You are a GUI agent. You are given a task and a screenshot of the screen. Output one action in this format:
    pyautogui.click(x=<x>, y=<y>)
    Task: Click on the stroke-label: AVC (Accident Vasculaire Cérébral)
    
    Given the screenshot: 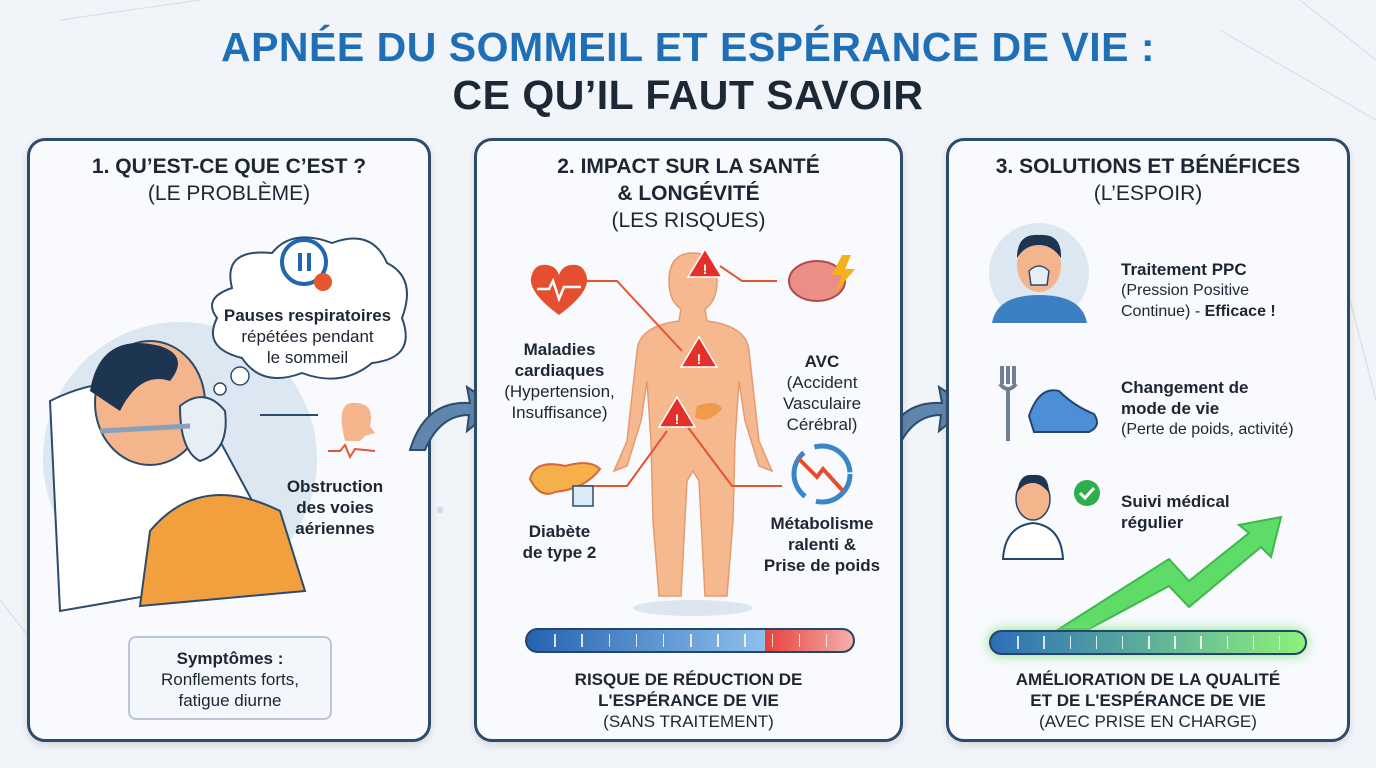 What is the action you would take?
    pyautogui.click(x=822, y=393)
    